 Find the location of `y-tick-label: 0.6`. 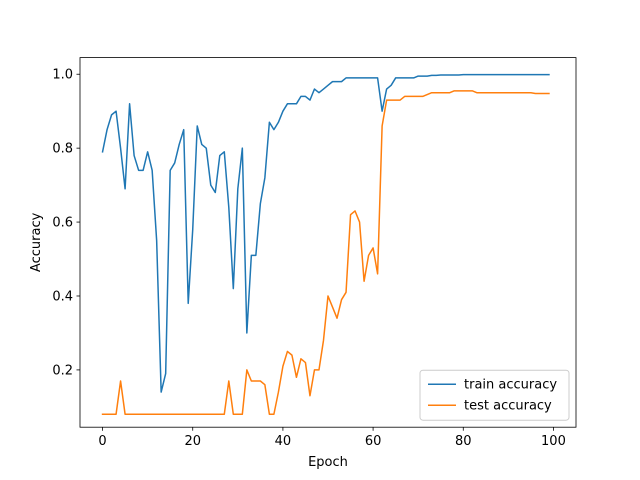

y-tick-label: 0.6 is located at coordinates (62, 223).